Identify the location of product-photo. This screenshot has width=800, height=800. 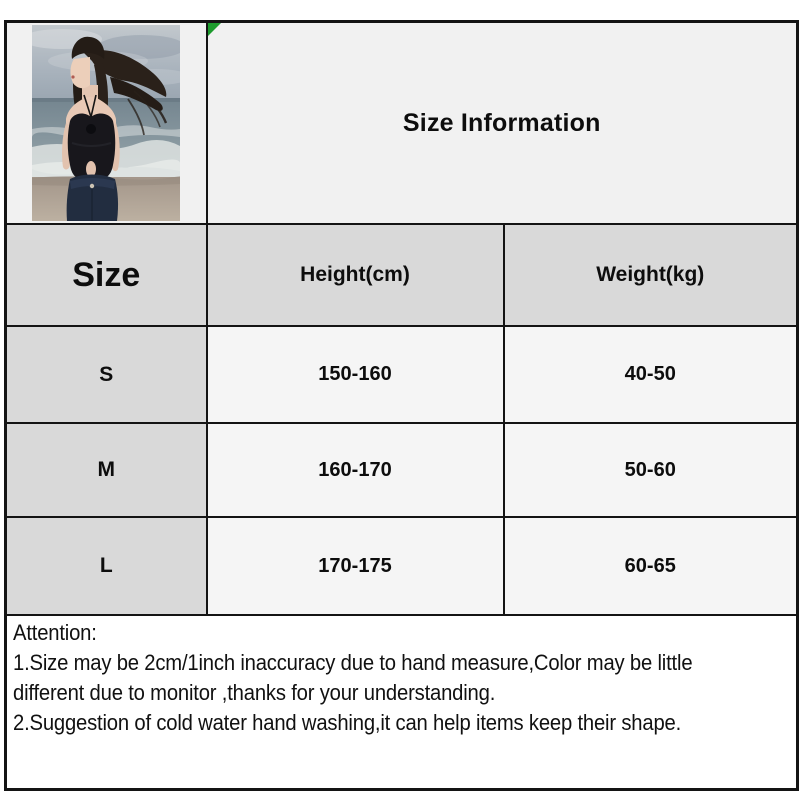
(106, 123).